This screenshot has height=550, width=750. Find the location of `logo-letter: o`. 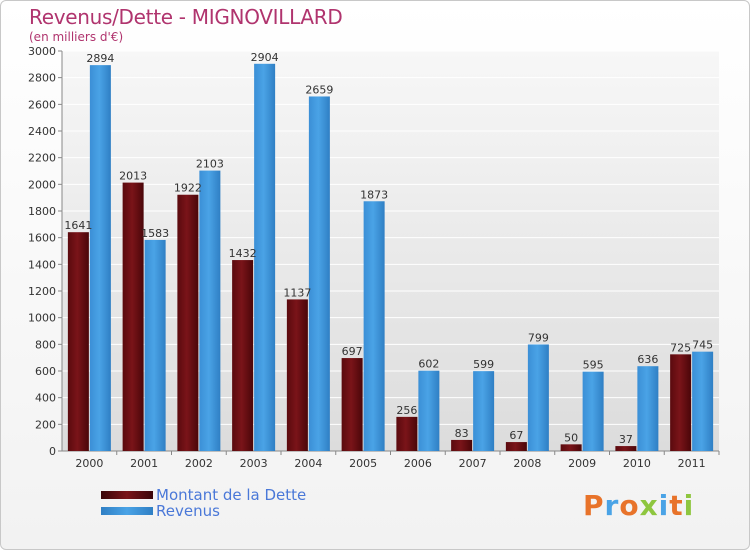

logo-letter: o is located at coordinates (629, 505).